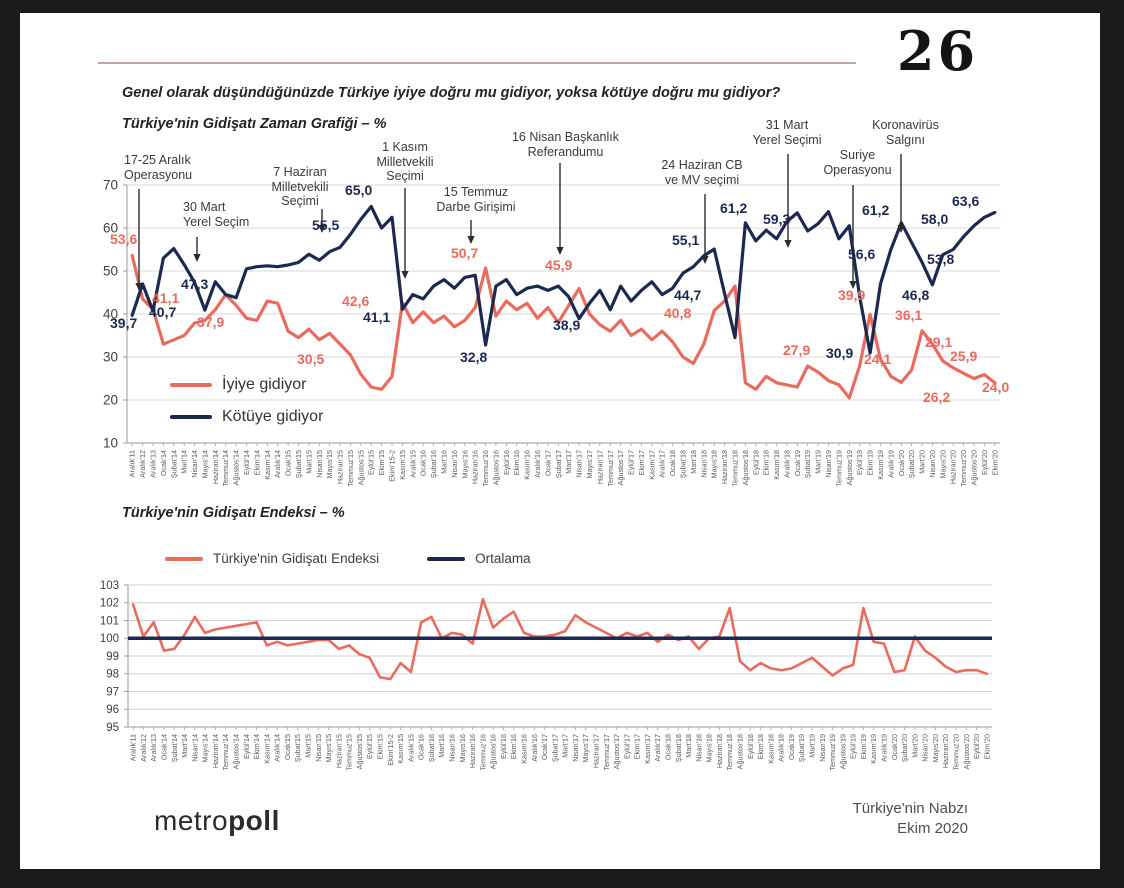 The image size is (1124, 888). Describe the element at coordinates (791, 747) in the screenshot. I see `x-tick-label: Ocak'19` at that location.